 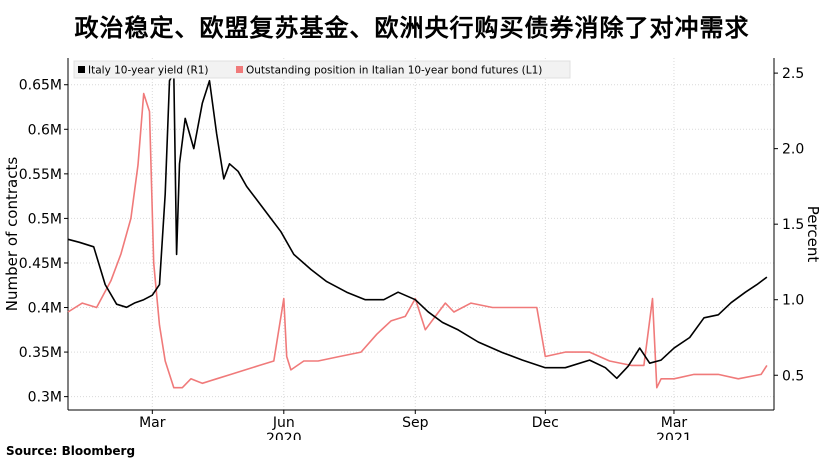 I want to click on x-year-label: 2020, so click(x=284, y=435).